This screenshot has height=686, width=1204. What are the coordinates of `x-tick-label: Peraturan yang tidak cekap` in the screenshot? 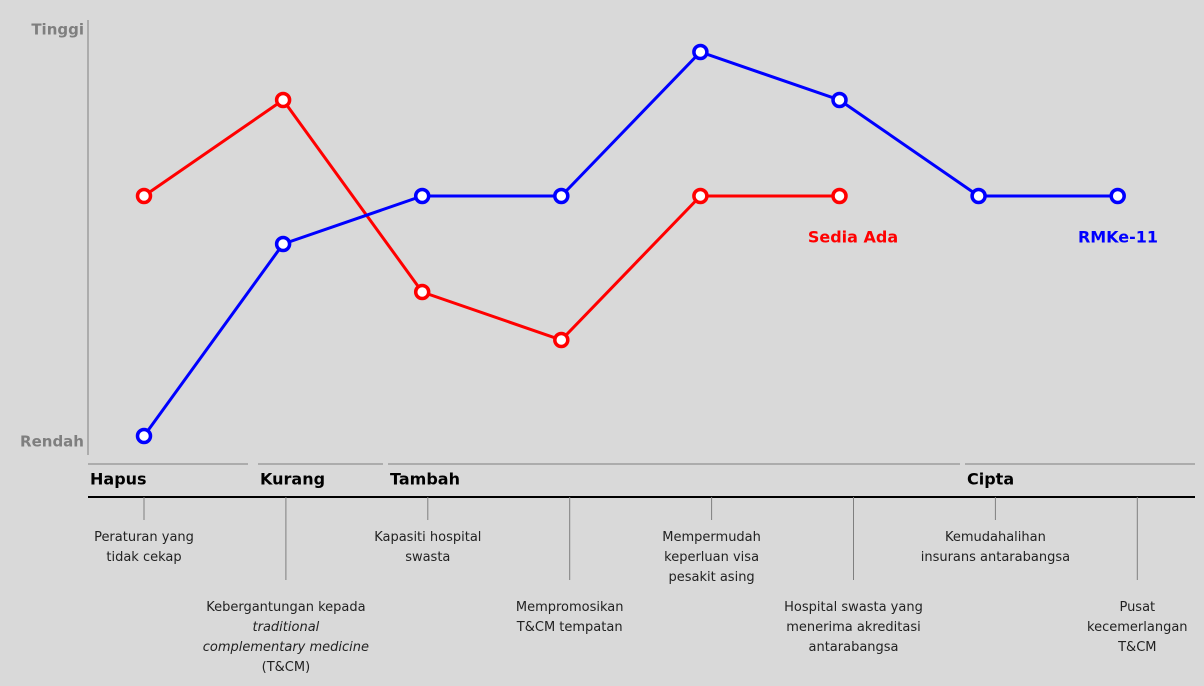 It's located at (144, 547).